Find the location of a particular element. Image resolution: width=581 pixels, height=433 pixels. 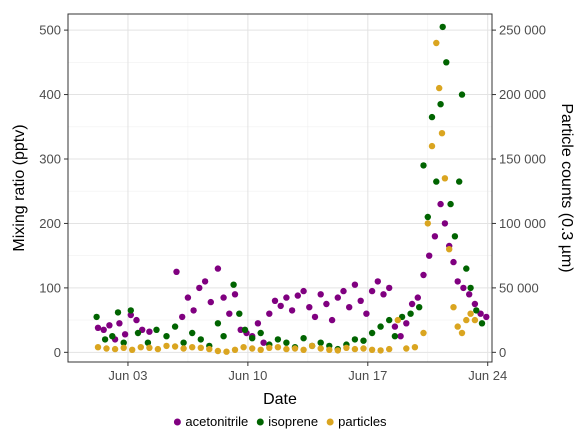

y2-tick-label: 200 000 is located at coordinates (522, 94).